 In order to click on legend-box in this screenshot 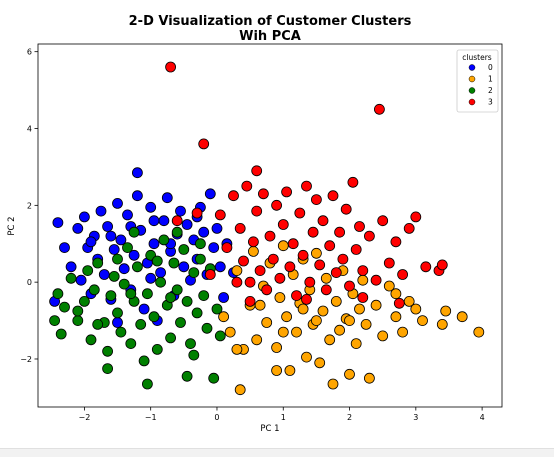, I will do `click(477, 81)`.